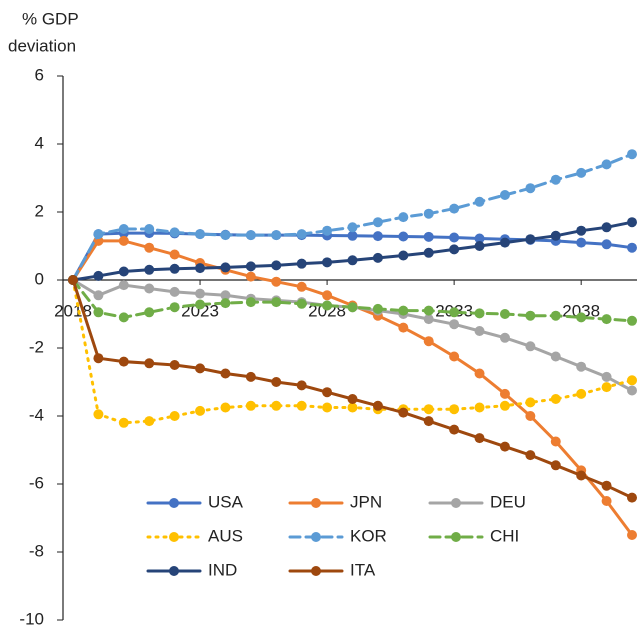 The image size is (637, 628). Describe the element at coordinates (352, 300) in the screenshot. I see `series-line` at that location.